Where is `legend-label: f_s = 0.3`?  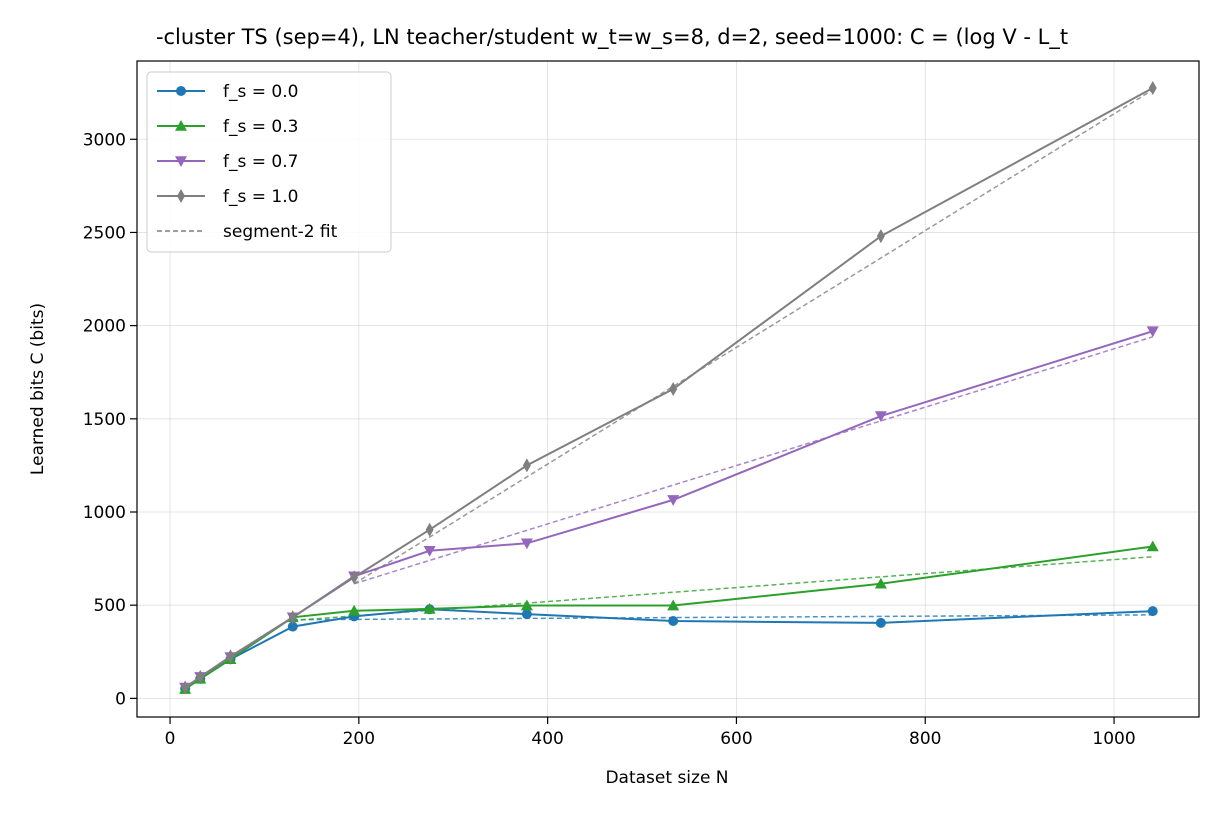
legend-label: f_s = 0.3 is located at coordinates (260, 127).